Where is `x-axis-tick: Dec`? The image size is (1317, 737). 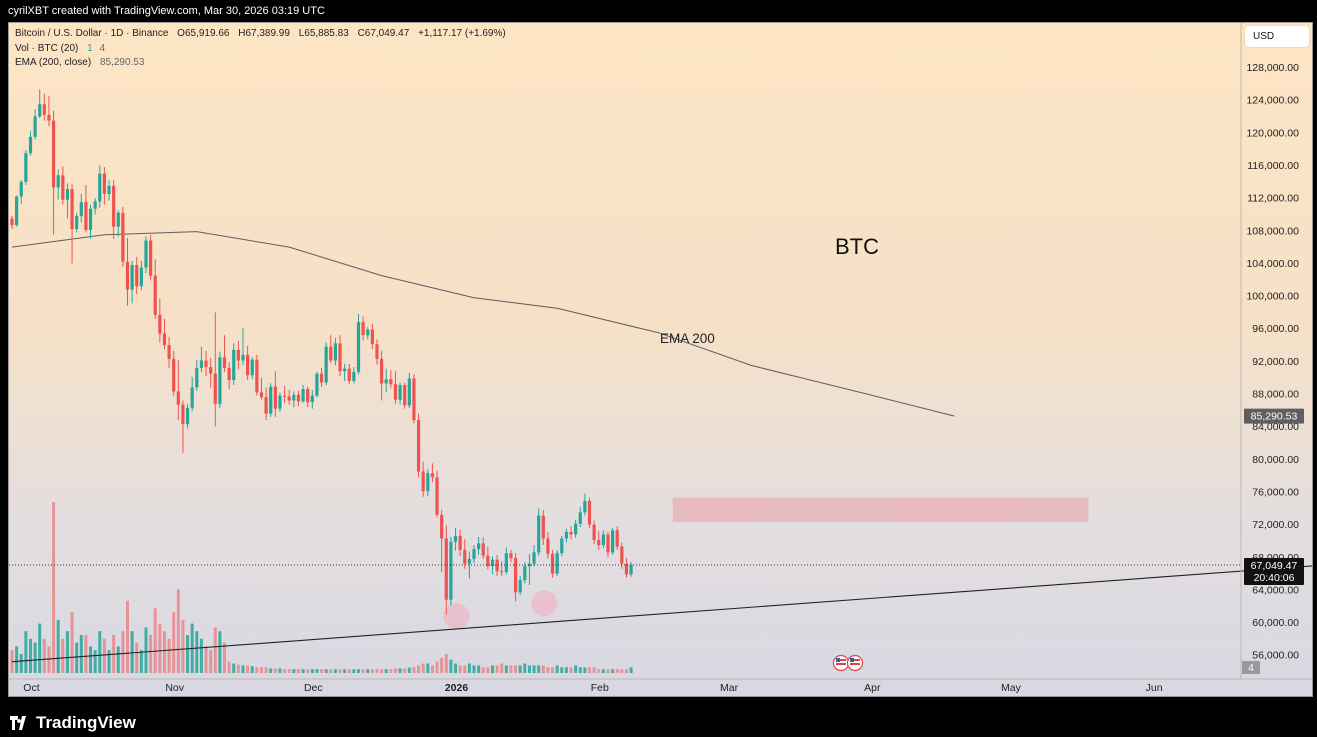 x-axis-tick: Dec is located at coordinates (313, 688).